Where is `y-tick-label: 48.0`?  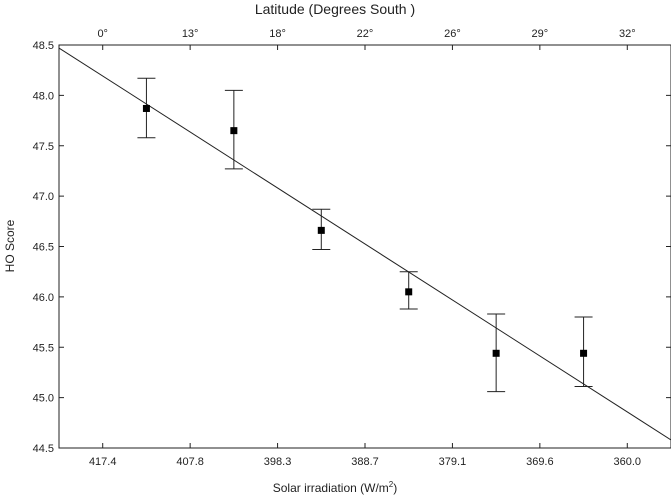 y-tick-label: 48.0 is located at coordinates (43, 96).